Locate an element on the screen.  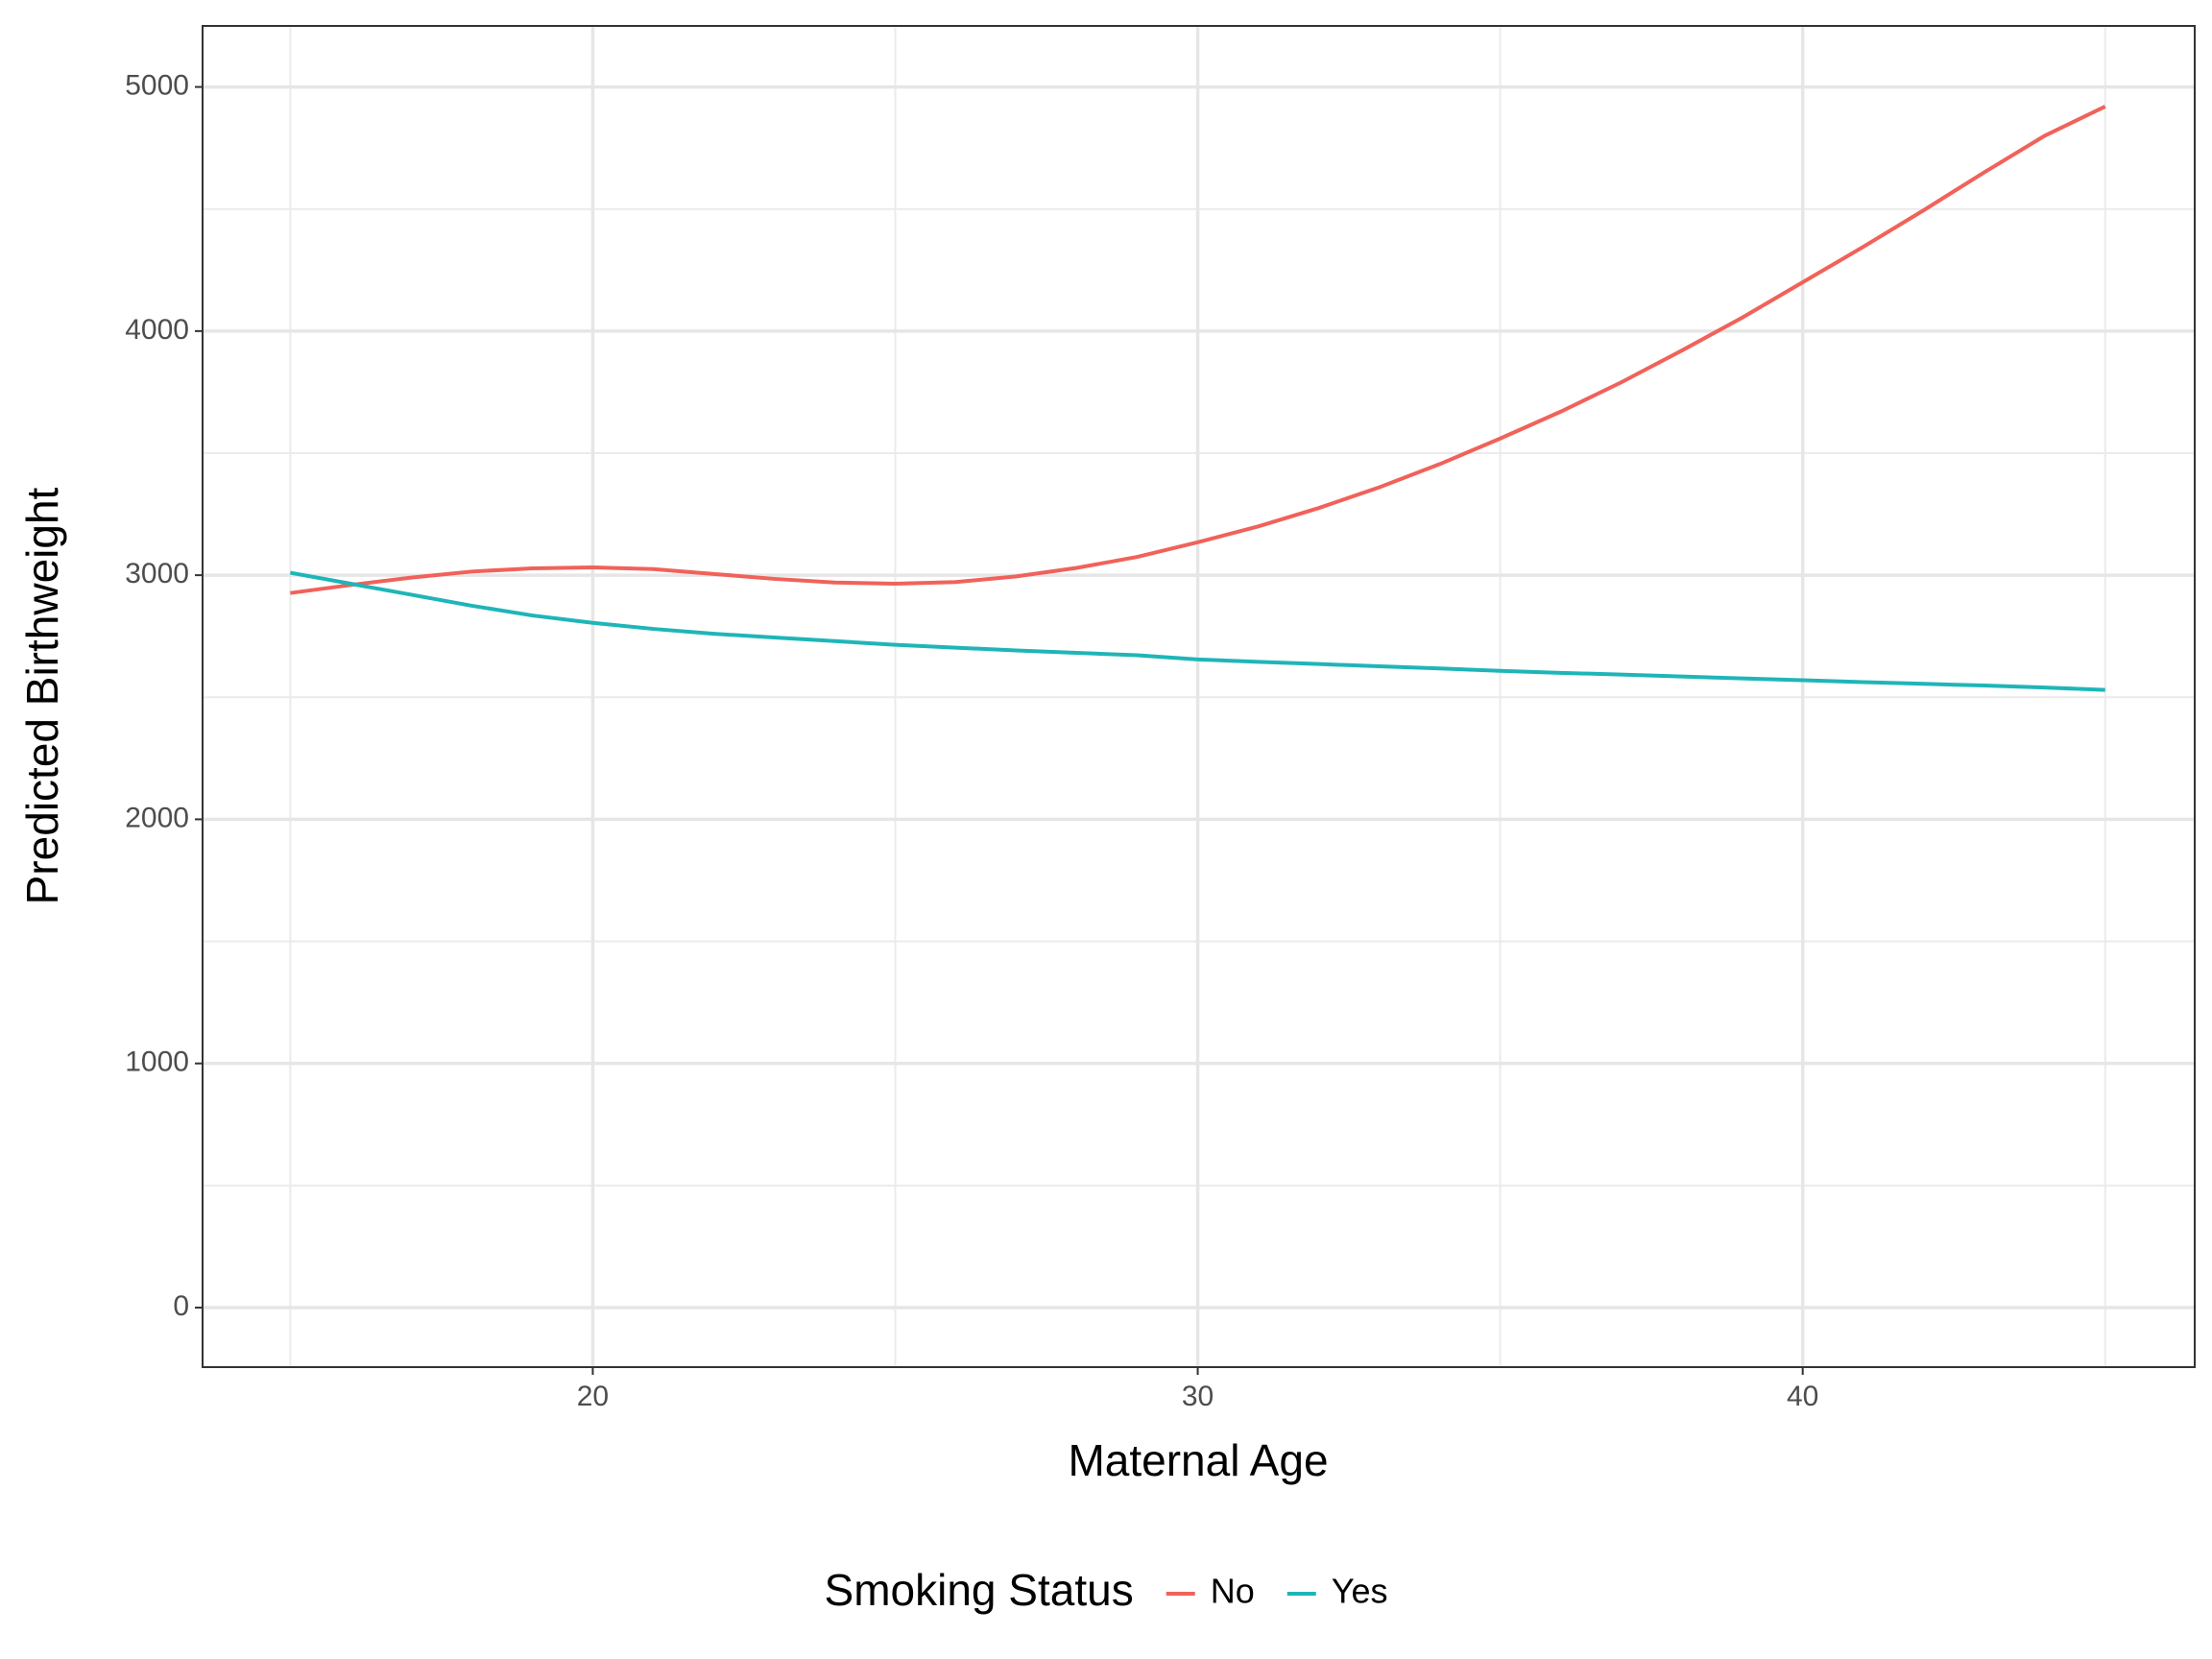
legend-title: Smoking Status is located at coordinates (979, 1590).